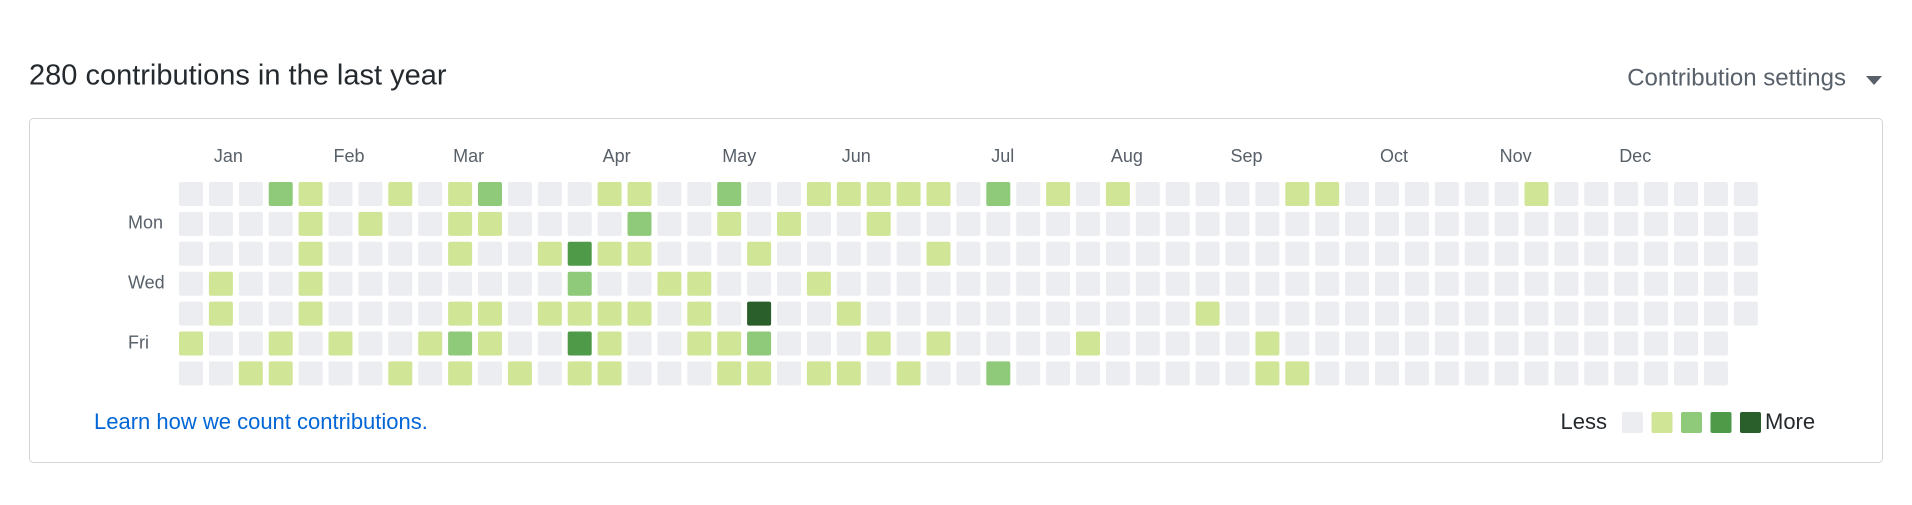 This screenshot has height=505, width=1912. Describe the element at coordinates (261, 421) in the screenshot. I see `learn-link: Learn how we count contributions.` at that location.